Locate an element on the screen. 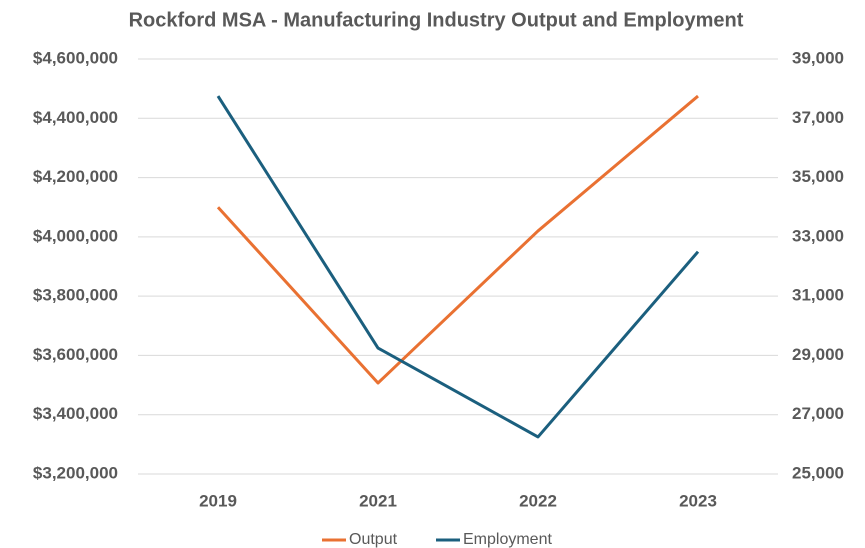  y-tick-label: $4,000,000 is located at coordinates (75, 235).